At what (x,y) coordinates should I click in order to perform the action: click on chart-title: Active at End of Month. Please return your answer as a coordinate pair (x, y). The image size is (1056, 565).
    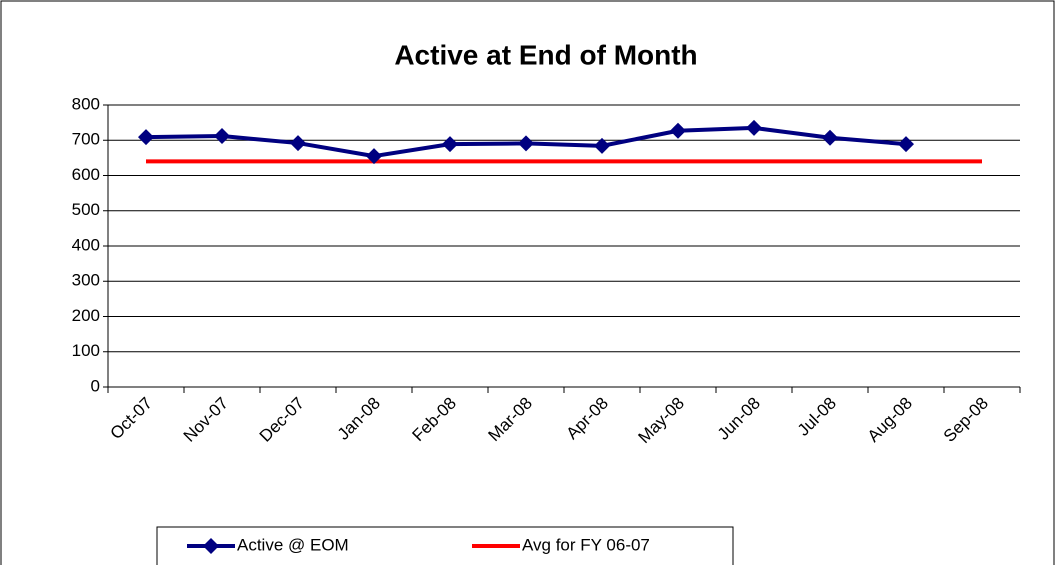
    Looking at the image, I should click on (545, 54).